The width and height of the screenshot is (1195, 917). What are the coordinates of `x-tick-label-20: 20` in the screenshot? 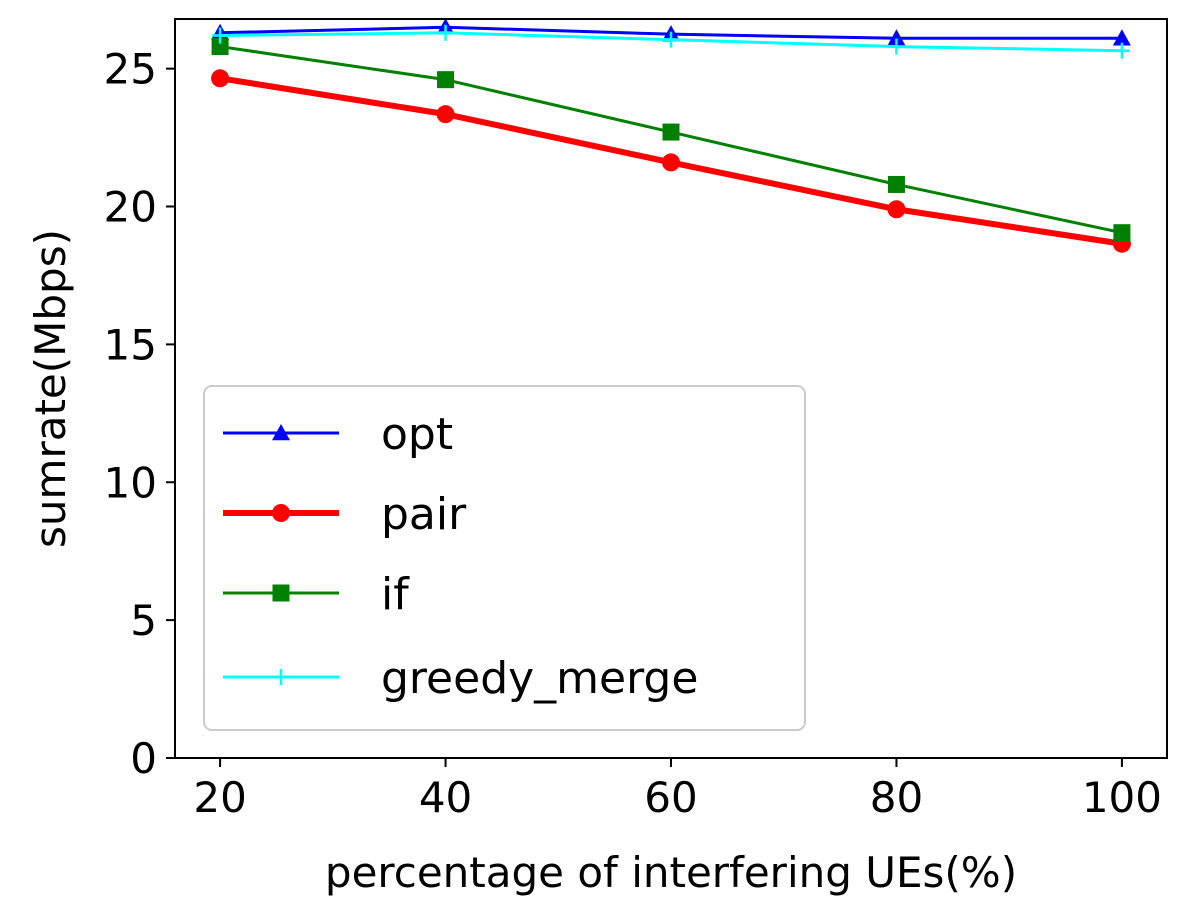 It's located at (219, 797).